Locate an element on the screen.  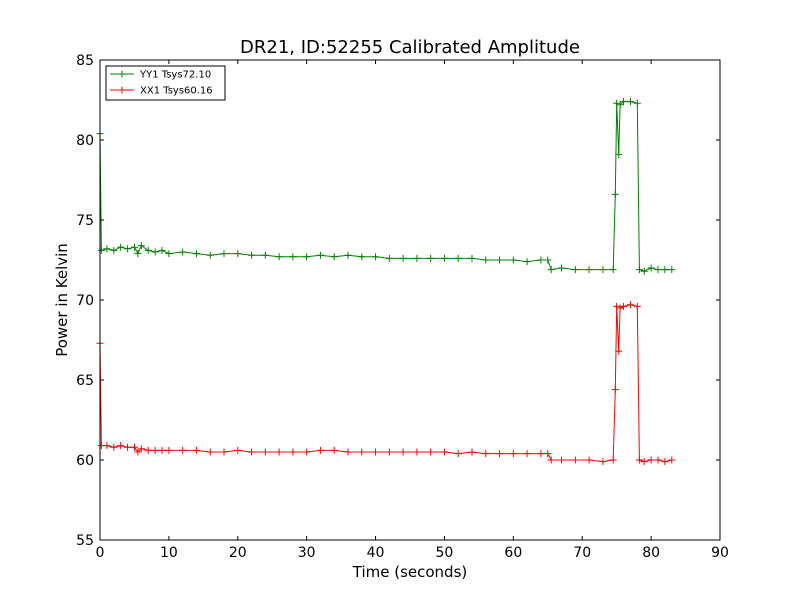
legend-marker is located at coordinates (122, 90).